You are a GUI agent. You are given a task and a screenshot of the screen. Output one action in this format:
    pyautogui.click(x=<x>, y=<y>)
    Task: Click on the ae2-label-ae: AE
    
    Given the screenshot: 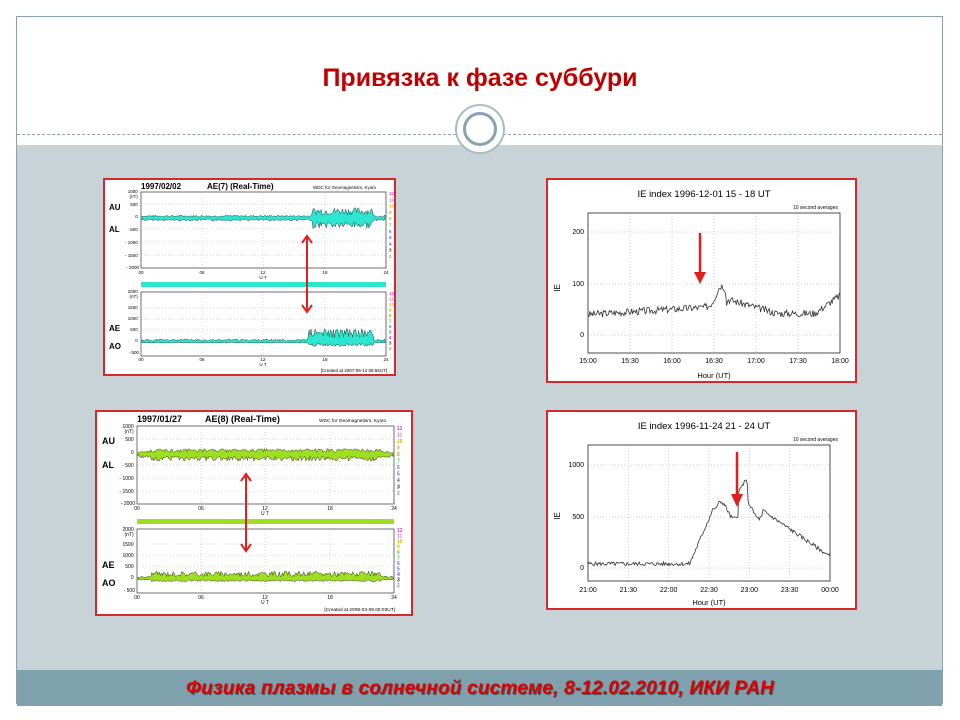 What is the action you would take?
    pyautogui.click(x=108, y=565)
    